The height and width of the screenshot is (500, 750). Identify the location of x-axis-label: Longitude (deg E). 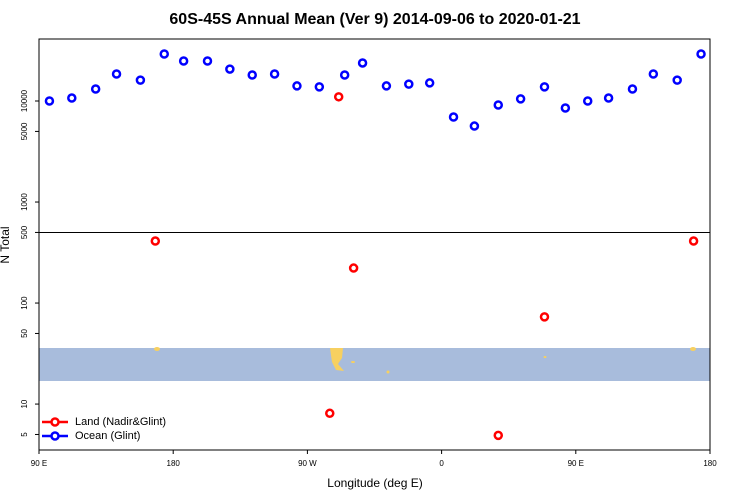
(374, 483).